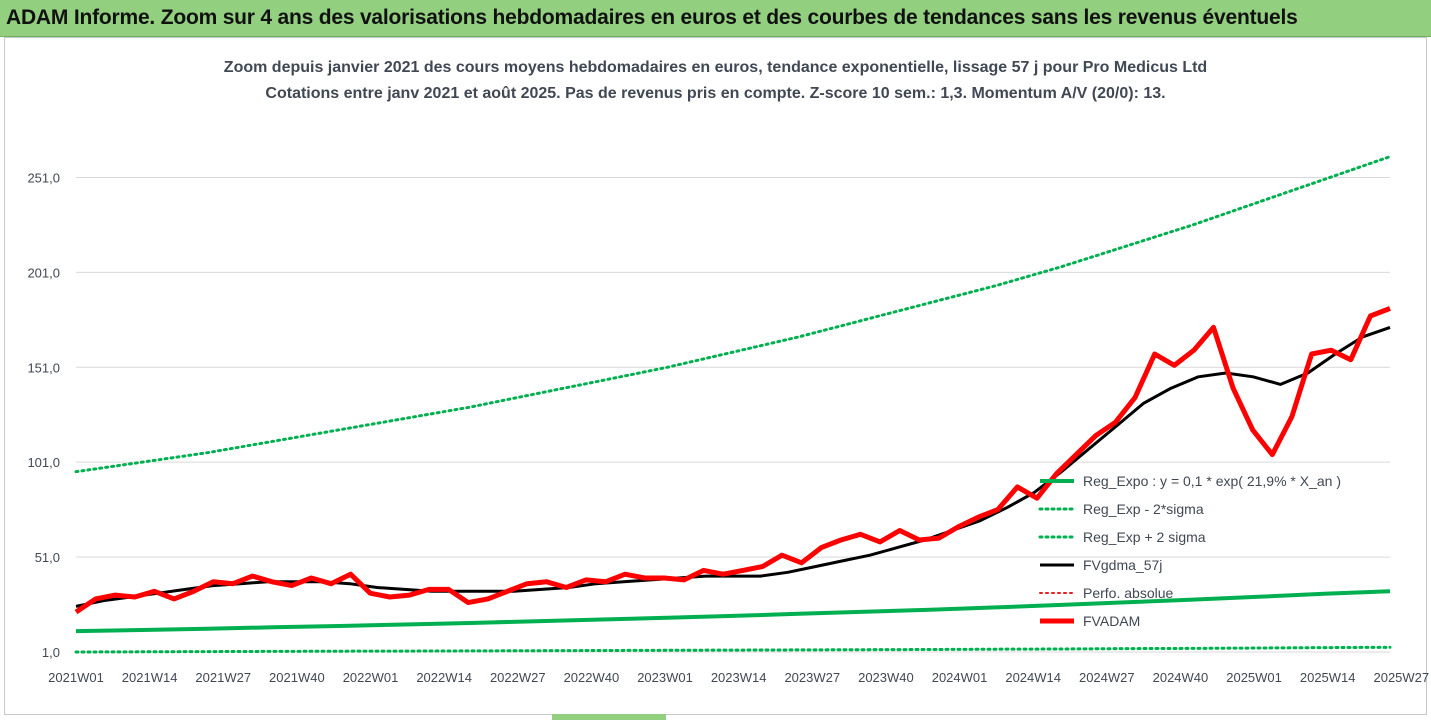  Describe the element at coordinates (444, 677) in the screenshot. I see `x-tick-label: 2022W14` at that location.